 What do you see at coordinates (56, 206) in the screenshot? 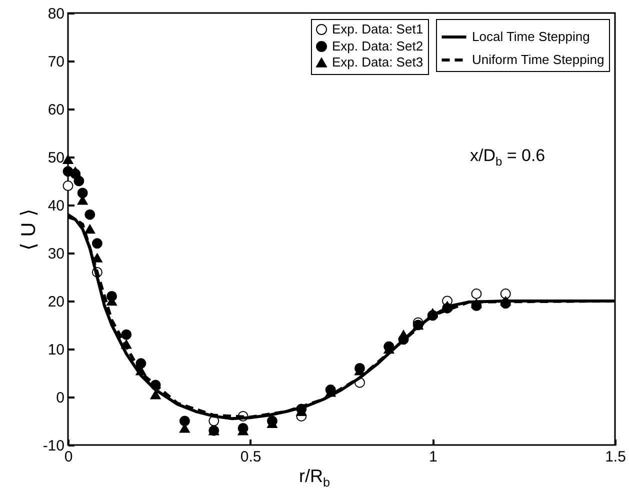
I see `y-tick-label: 40` at bounding box center [56, 206].